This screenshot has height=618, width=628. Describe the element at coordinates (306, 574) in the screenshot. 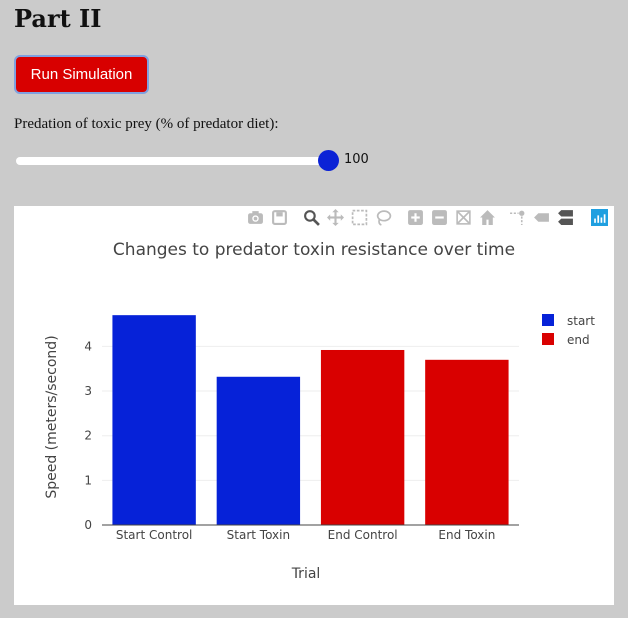

I see `x-axis-title: Trial` at that location.